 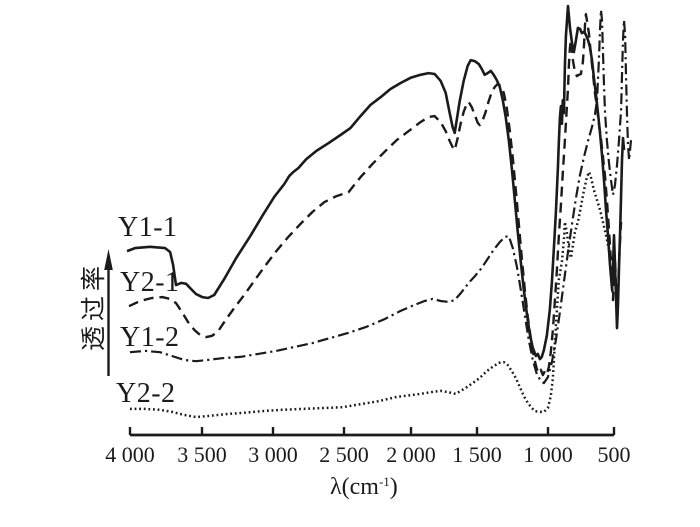 What do you see at coordinates (273, 454) in the screenshot?
I see `x-tick-label-3000: 3 000` at bounding box center [273, 454].